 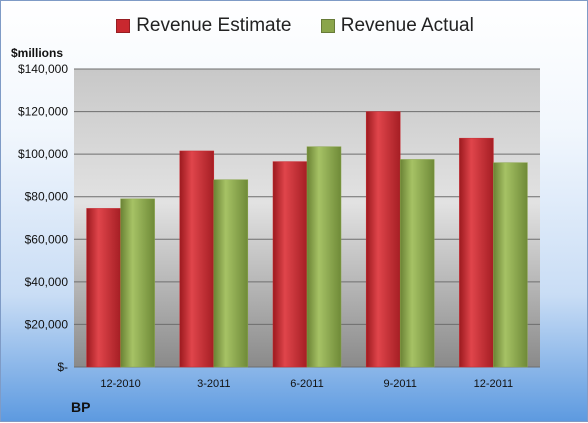 What do you see at coordinates (494, 384) in the screenshot?
I see `x-tick-label: 12-2011` at bounding box center [494, 384].